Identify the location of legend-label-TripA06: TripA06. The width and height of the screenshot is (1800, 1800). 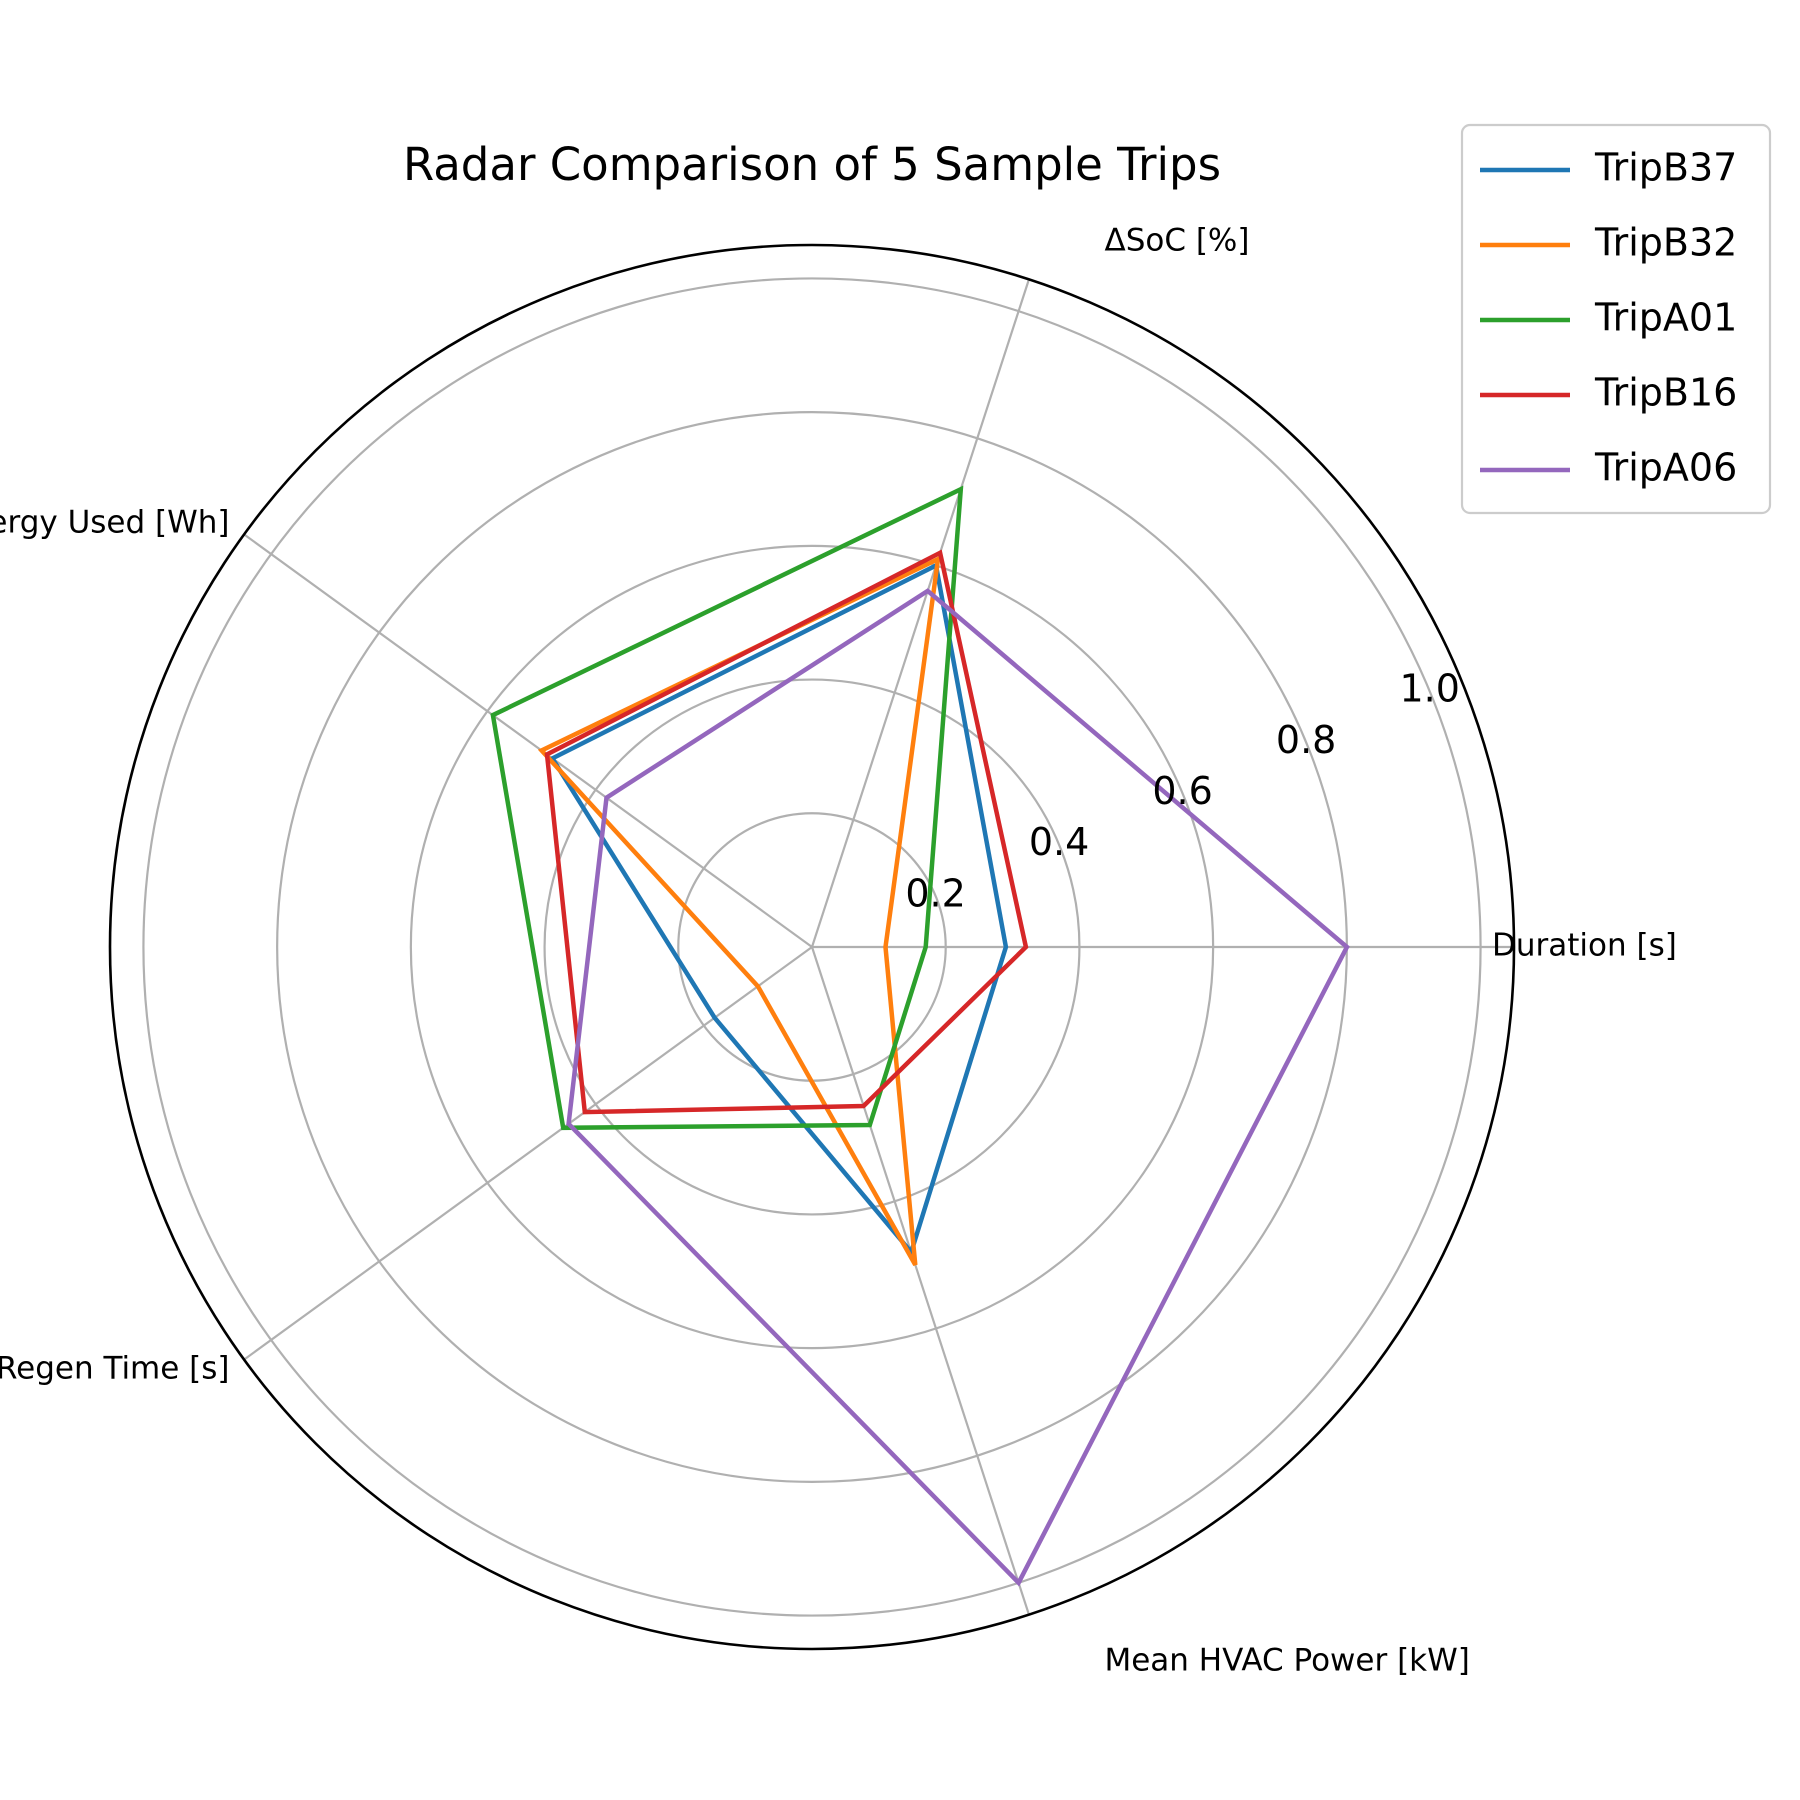
(1665, 468).